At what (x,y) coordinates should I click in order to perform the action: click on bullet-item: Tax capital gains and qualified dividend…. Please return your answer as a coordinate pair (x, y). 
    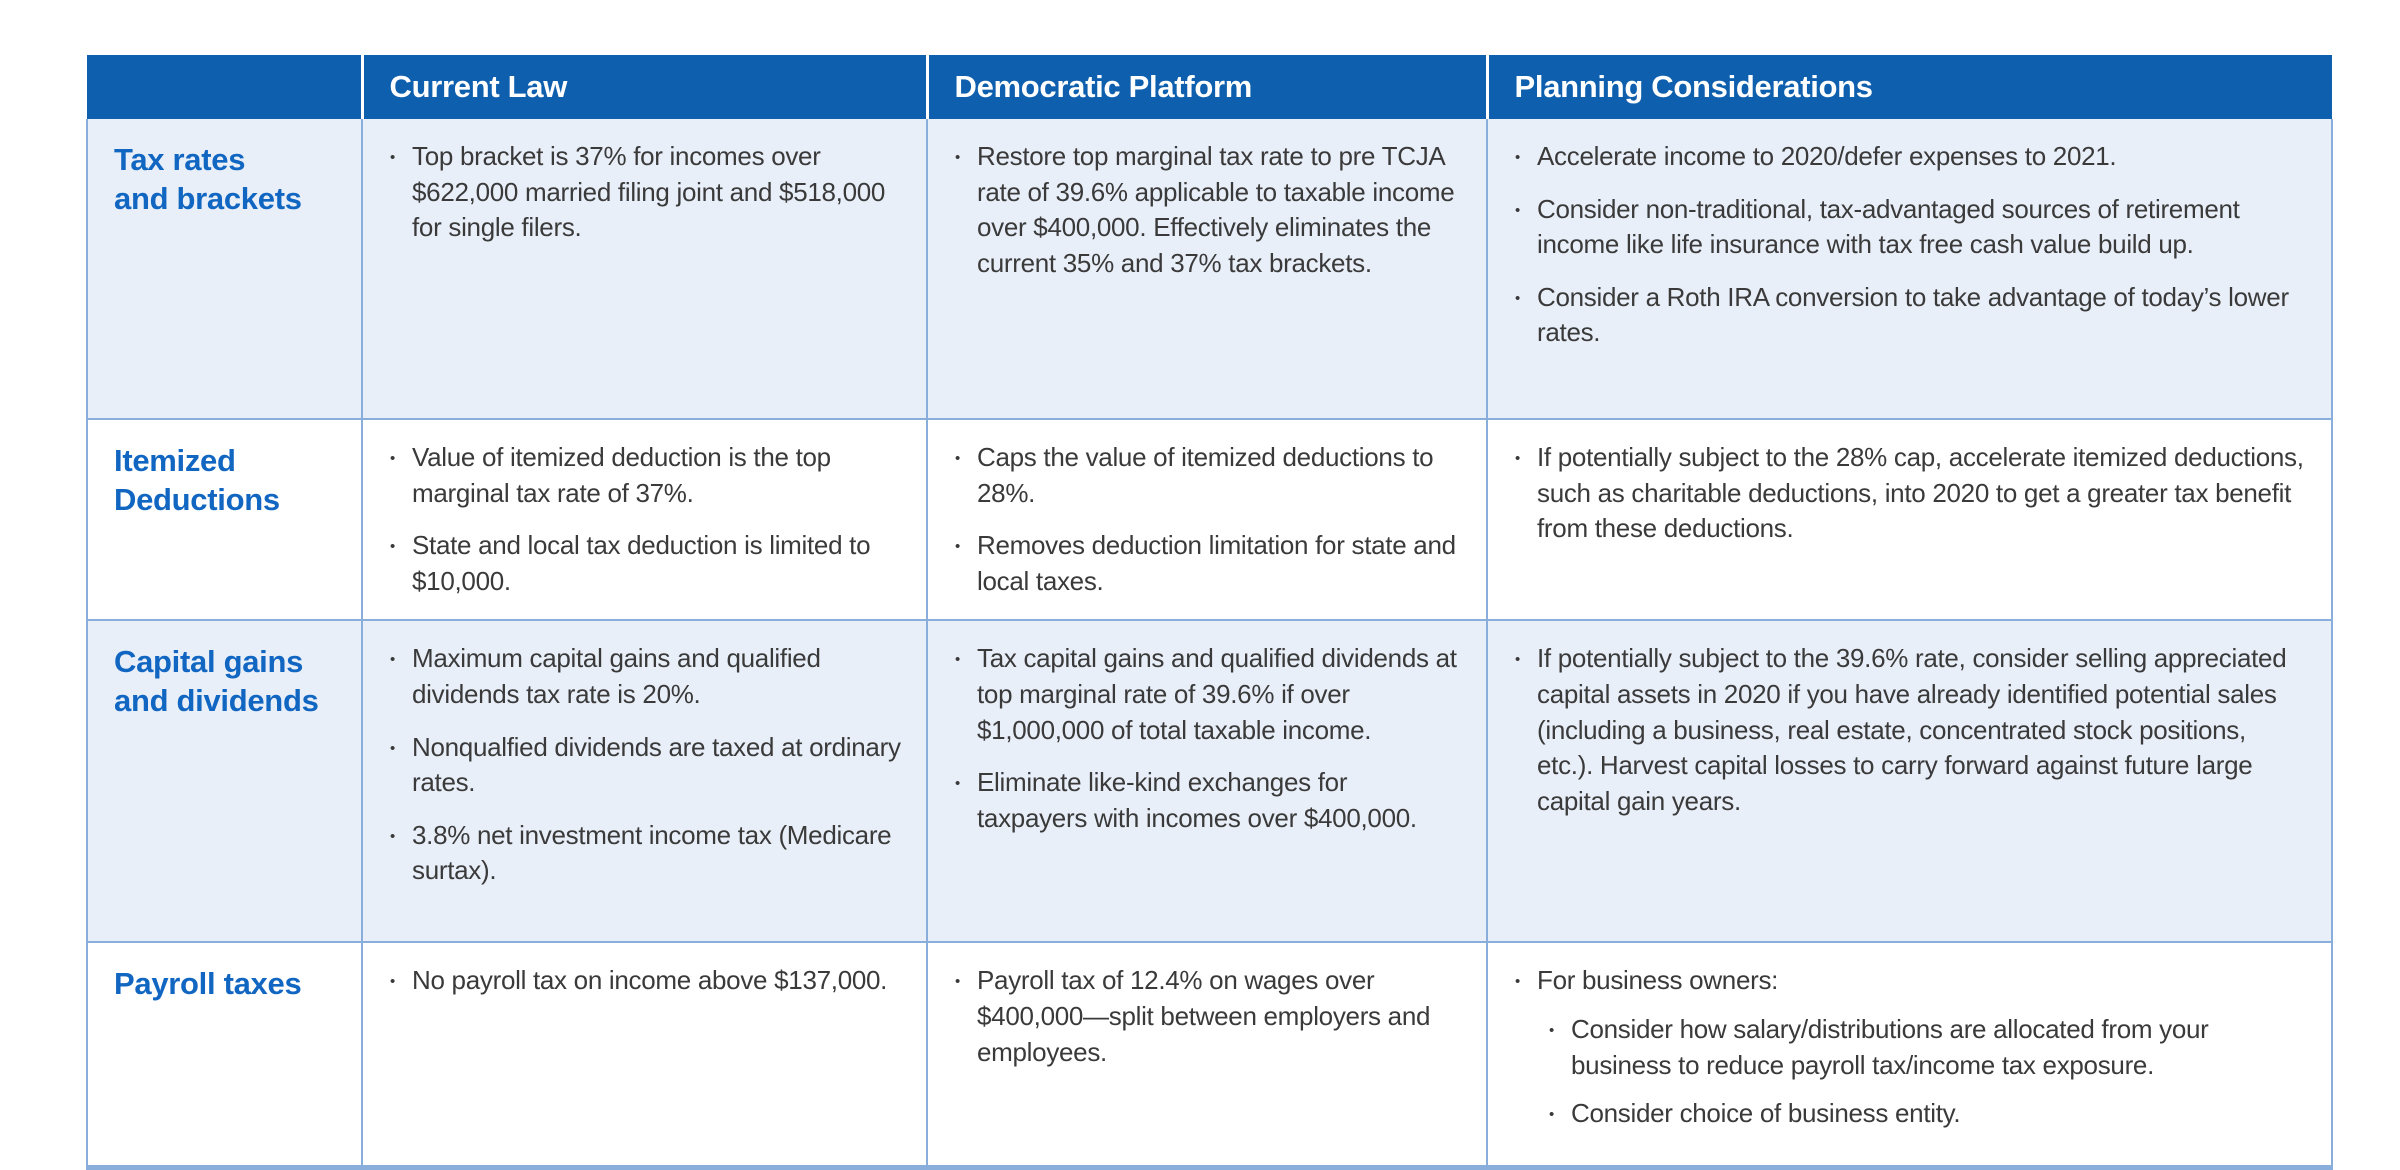
    Looking at the image, I should click on (1206, 694).